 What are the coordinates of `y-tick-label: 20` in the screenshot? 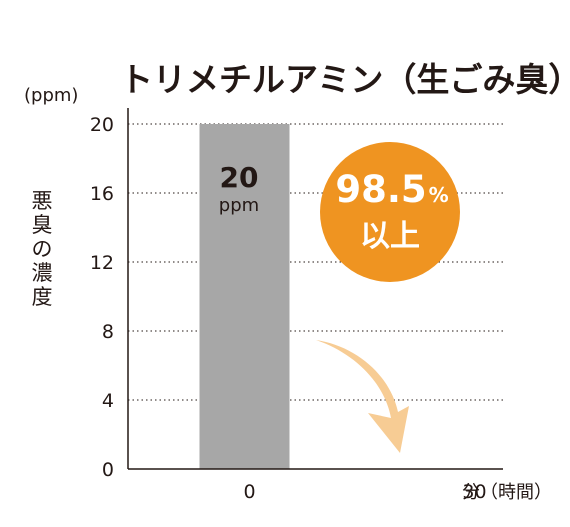 It's located at (102, 125).